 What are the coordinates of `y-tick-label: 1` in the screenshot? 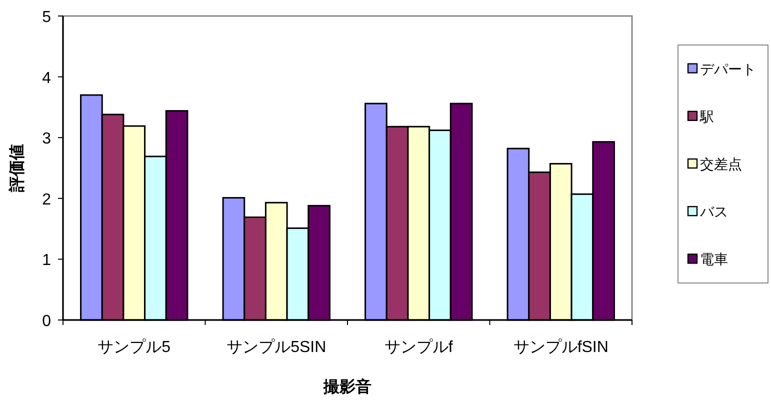 It's located at (47, 261).